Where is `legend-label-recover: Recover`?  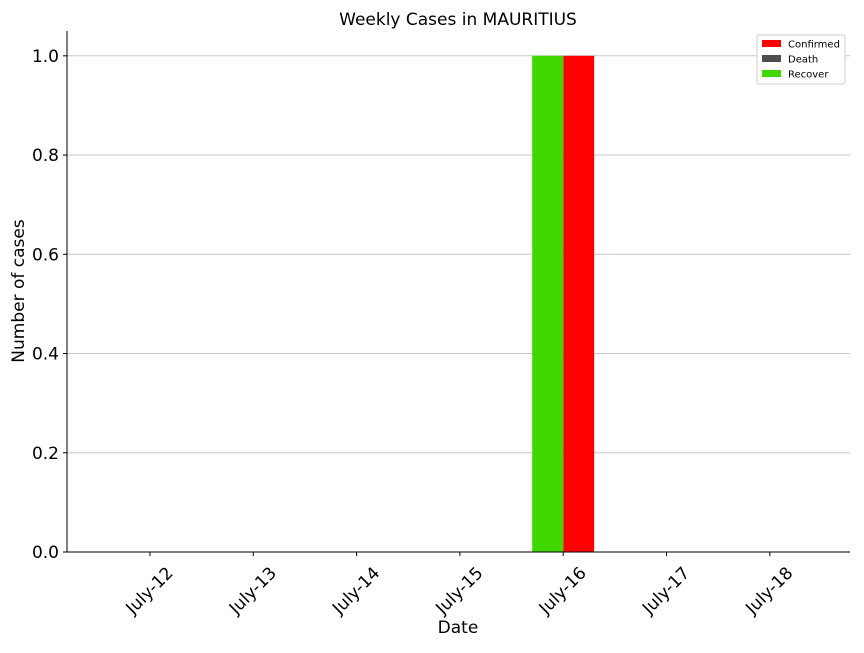
legend-label-recover: Recover is located at coordinates (808, 75).